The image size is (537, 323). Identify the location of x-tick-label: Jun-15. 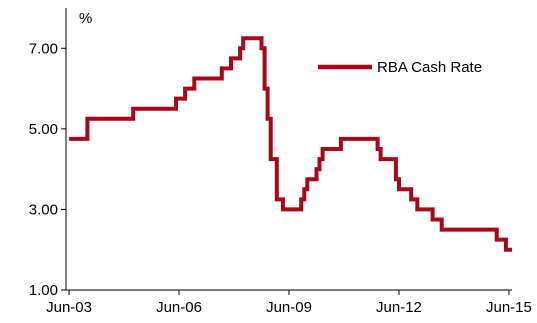
(509, 307).